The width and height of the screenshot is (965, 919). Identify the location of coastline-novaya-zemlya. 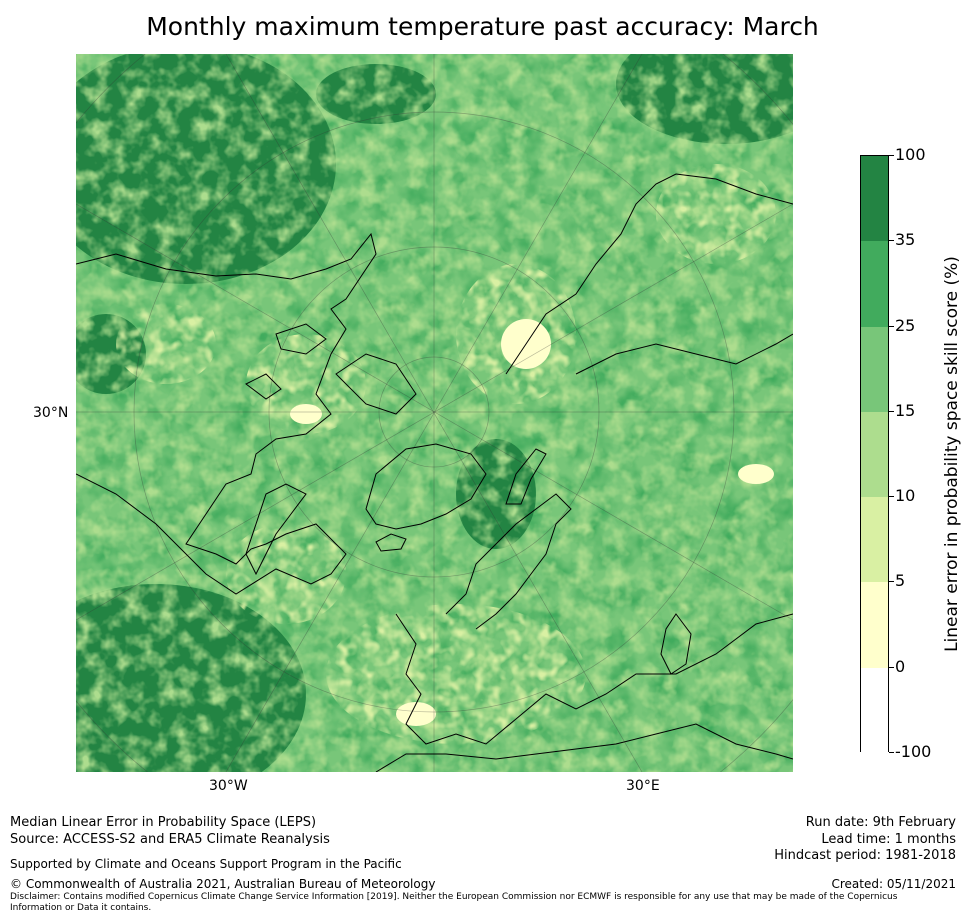
(526, 476).